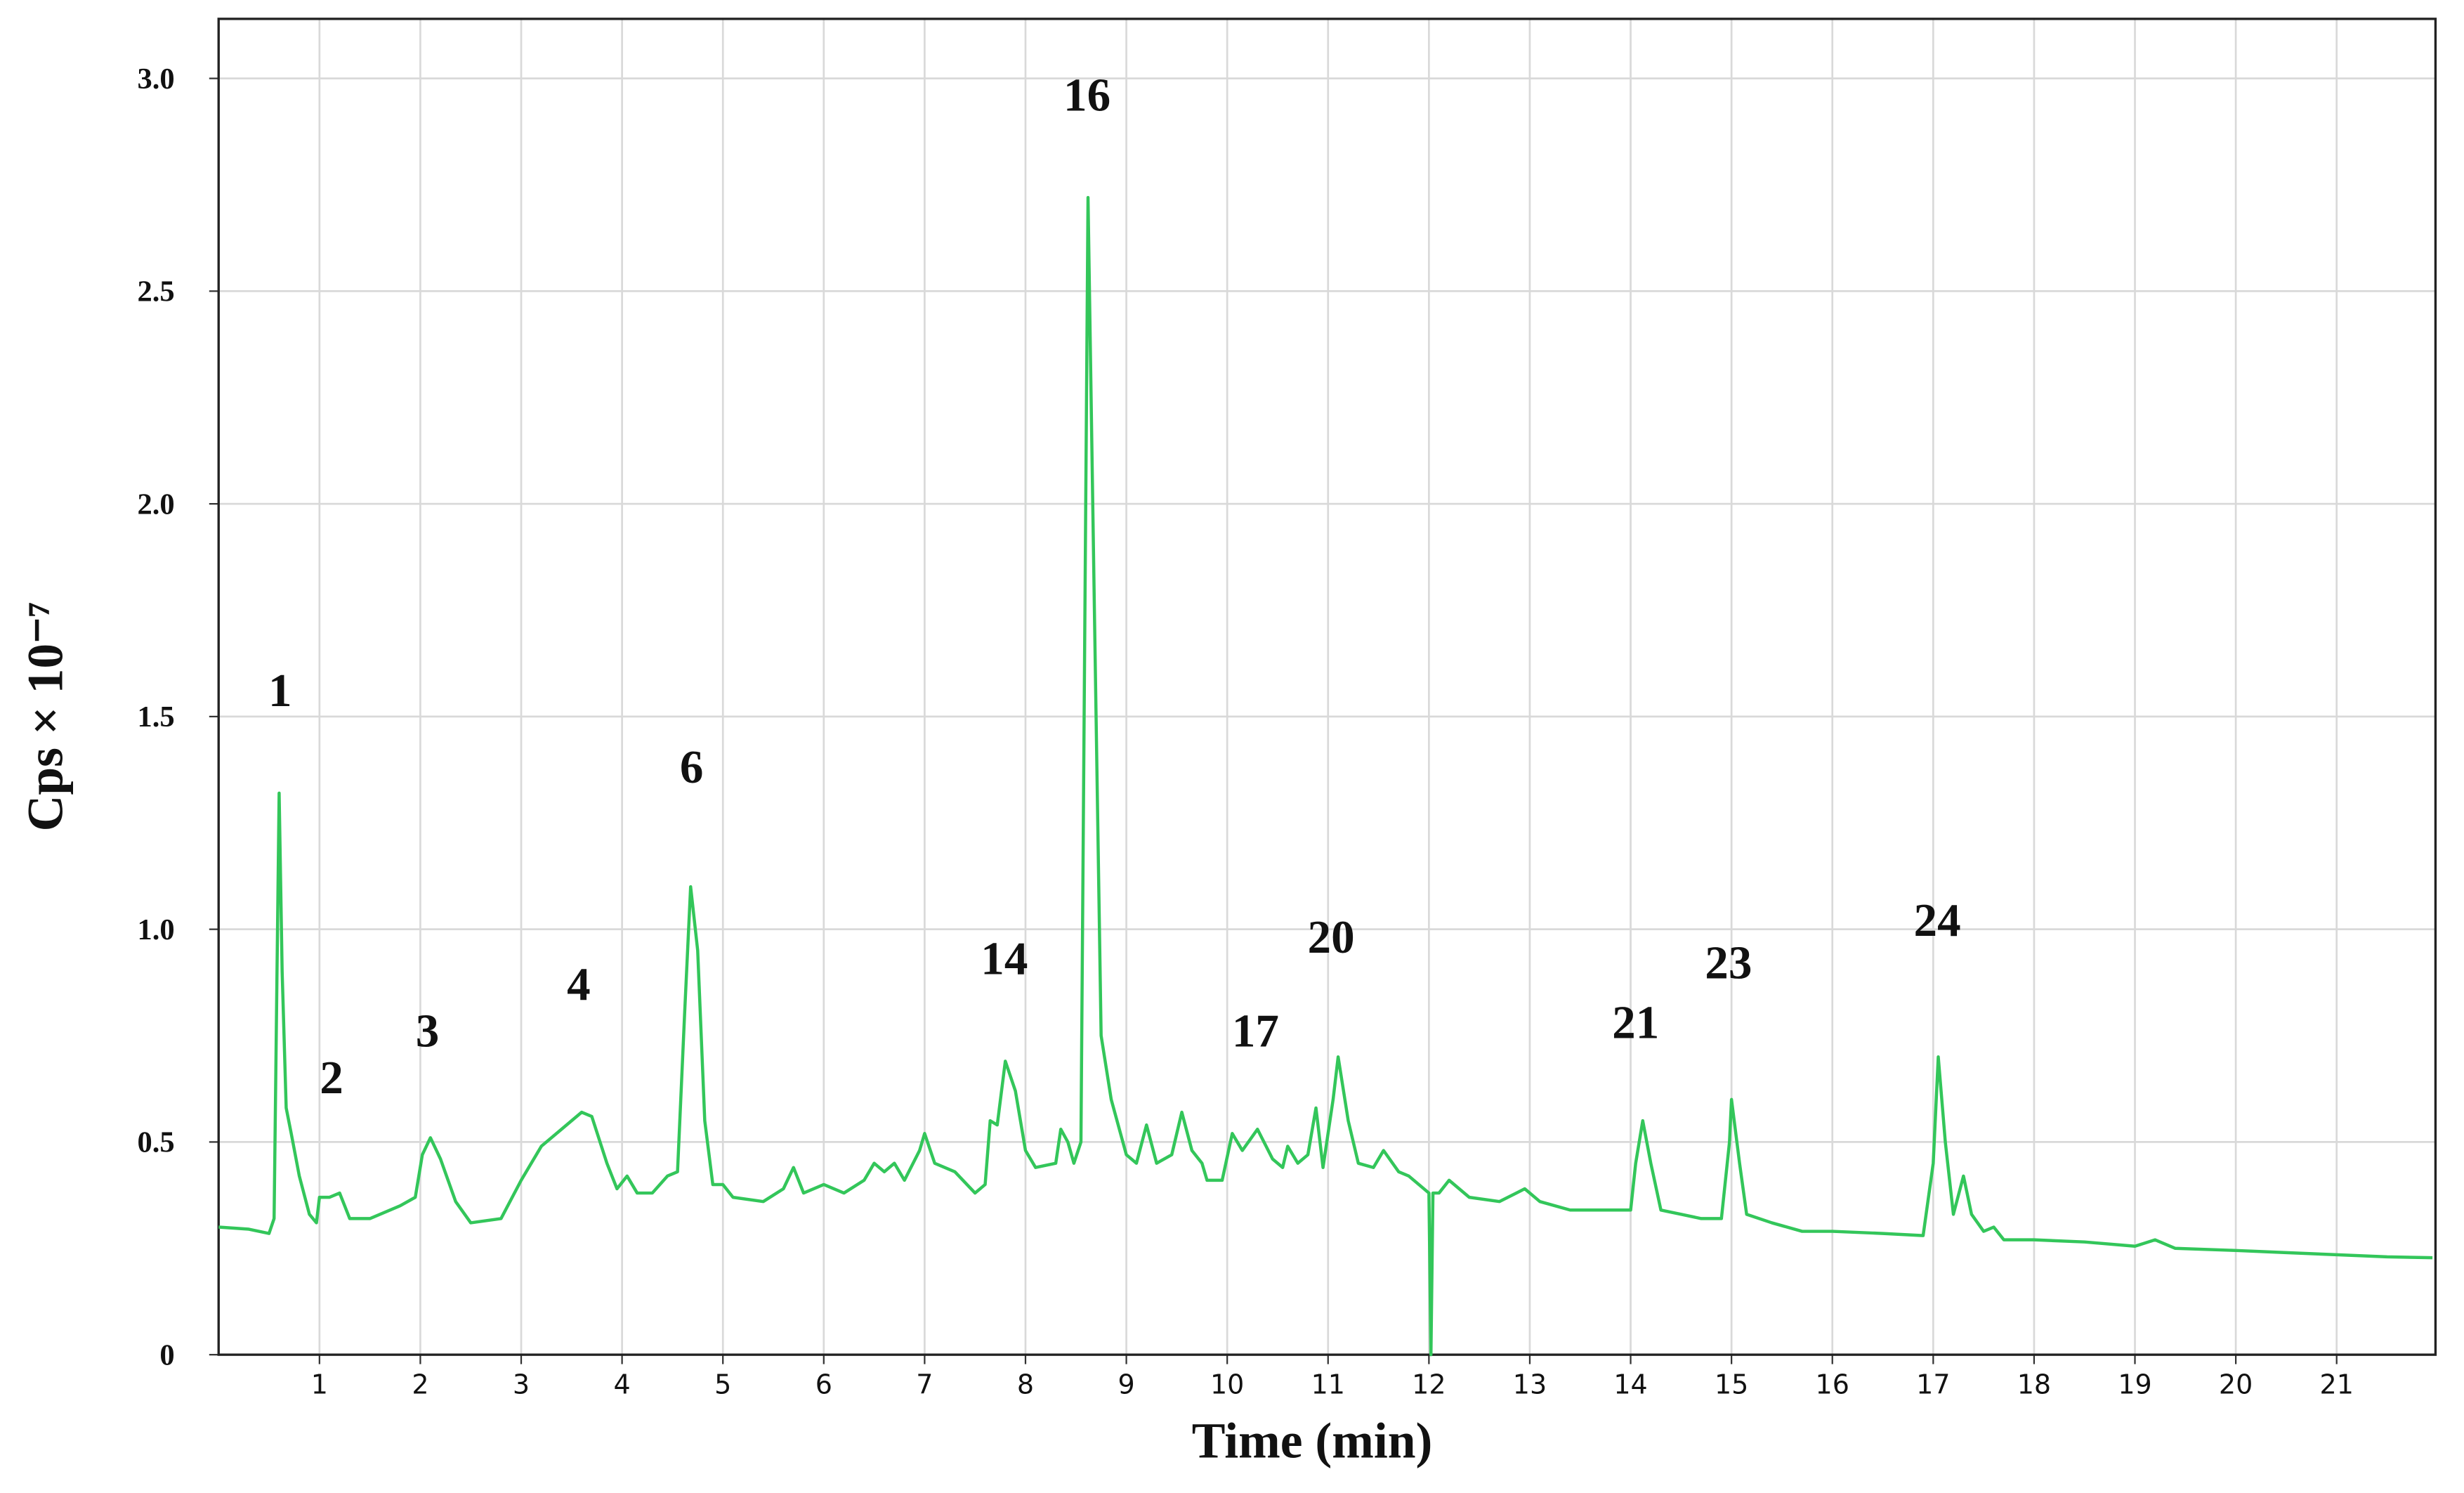 Image resolution: width=2464 pixels, height=1493 pixels. I want to click on x-tick-label: 12, so click(1429, 1384).